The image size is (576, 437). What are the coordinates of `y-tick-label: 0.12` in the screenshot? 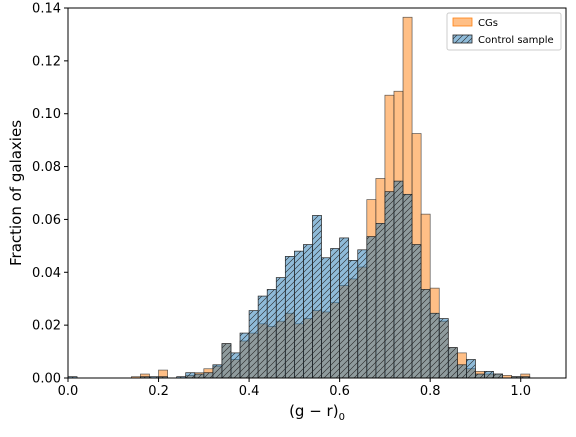 It's located at (46, 61).